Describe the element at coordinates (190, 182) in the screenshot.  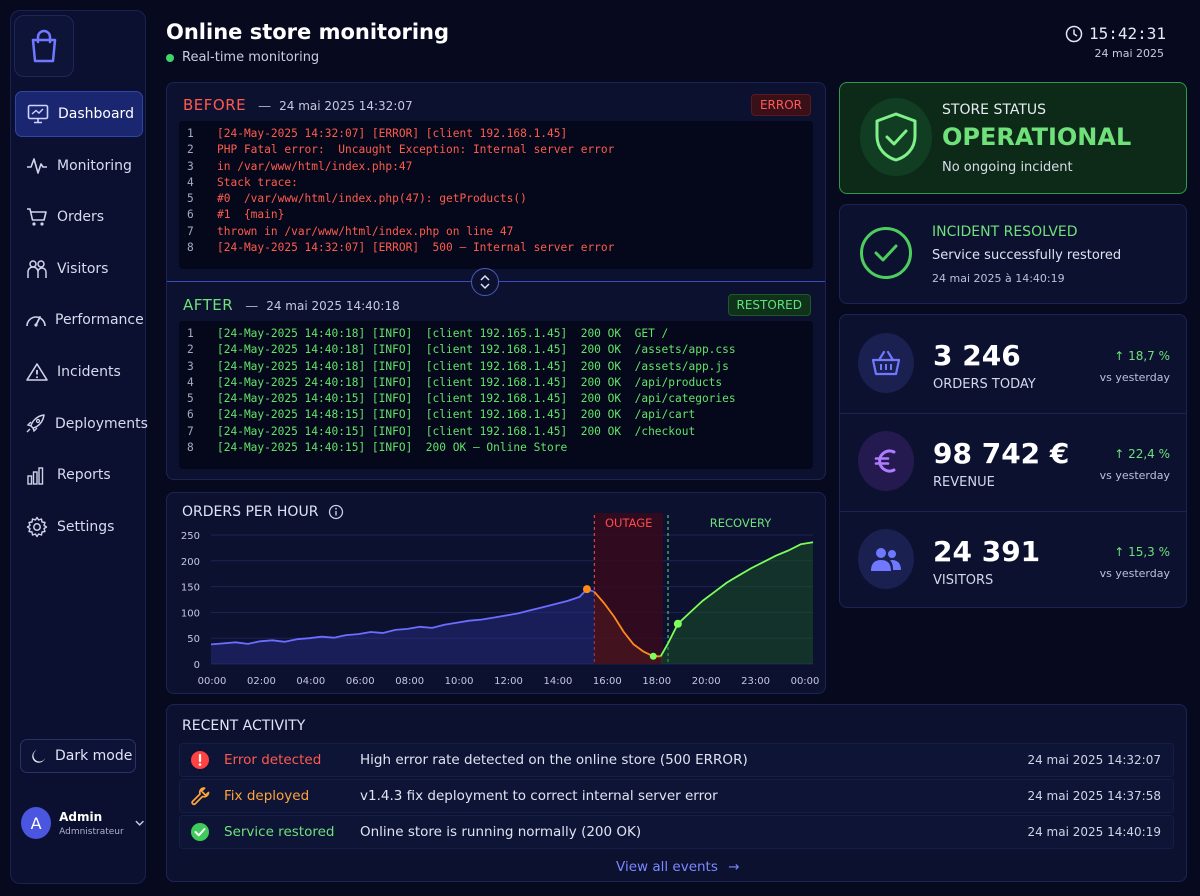
I see `line-number: 4` at that location.